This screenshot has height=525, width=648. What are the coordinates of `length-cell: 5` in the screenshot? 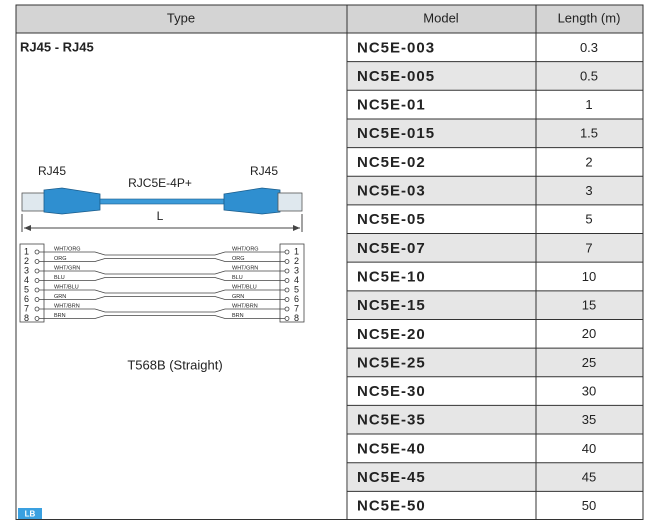 It's located at (588, 219).